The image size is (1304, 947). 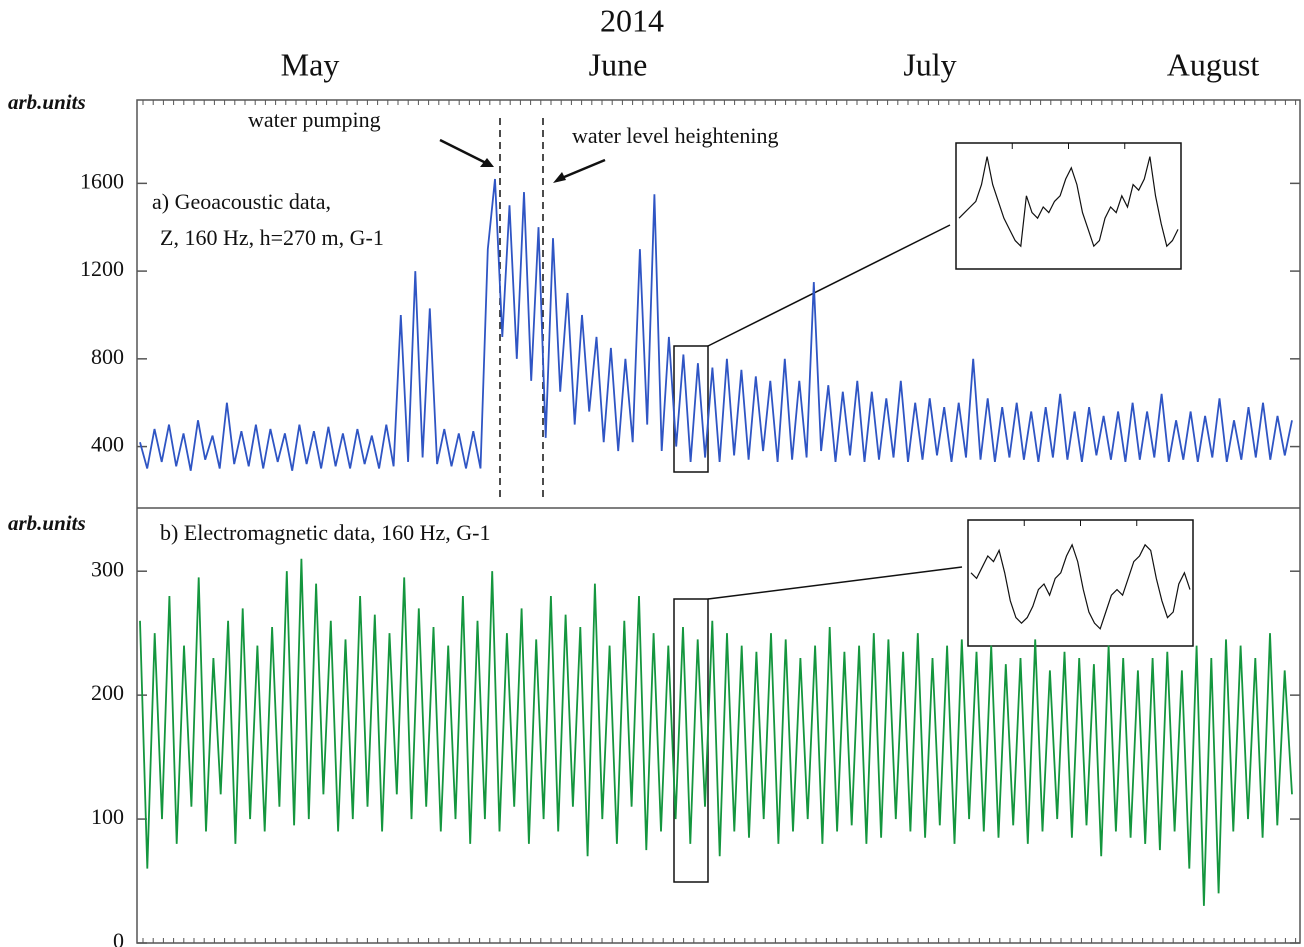 I want to click on annotation: water pumping, so click(x=314, y=119).